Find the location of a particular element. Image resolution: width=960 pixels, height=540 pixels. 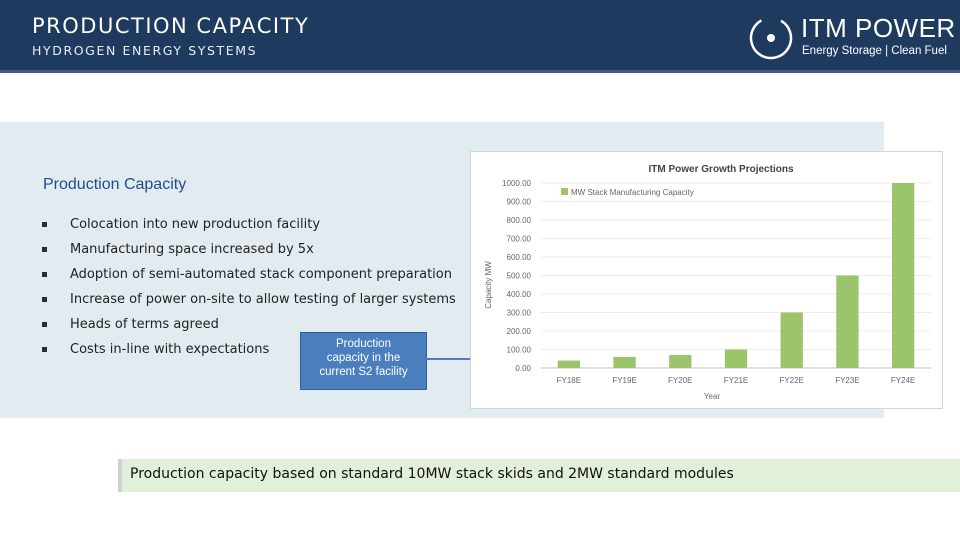

callout-line: Production is located at coordinates (363, 344).